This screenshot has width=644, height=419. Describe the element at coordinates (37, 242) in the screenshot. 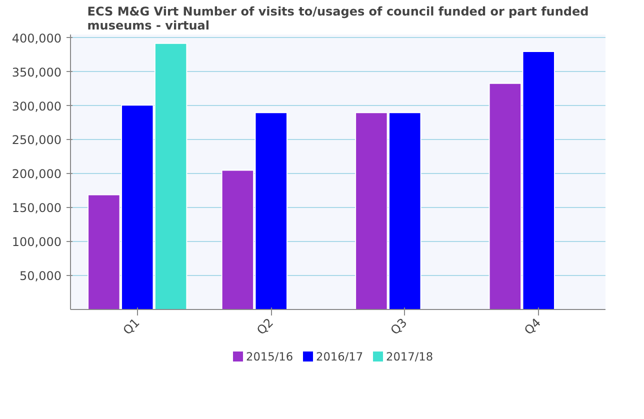

I see `y-tick-label: 100,000` at that location.